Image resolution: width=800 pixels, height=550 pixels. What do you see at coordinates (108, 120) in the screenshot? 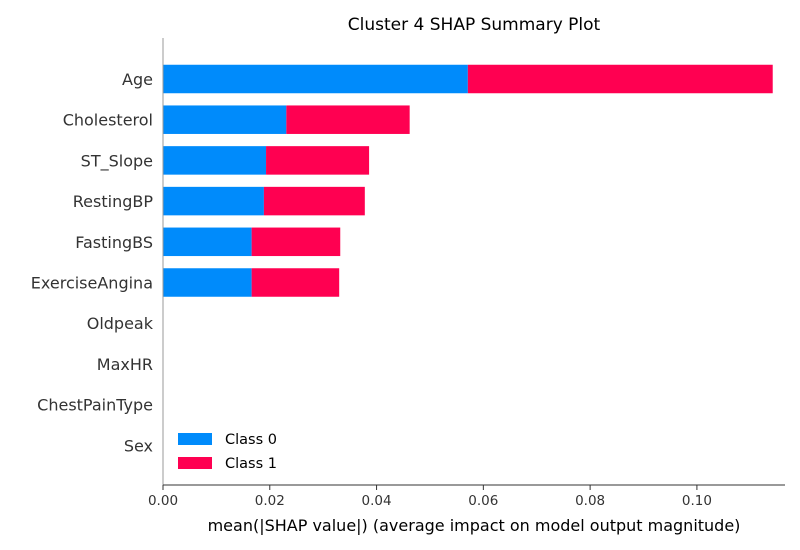
I see `y-tick-label: Cholesterol` at bounding box center [108, 120].